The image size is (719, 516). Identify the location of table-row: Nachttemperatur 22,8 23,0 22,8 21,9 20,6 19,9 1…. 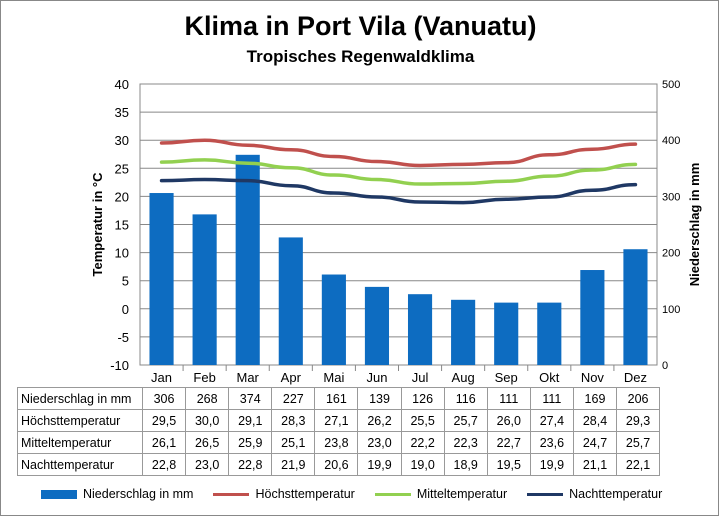
(339, 464).